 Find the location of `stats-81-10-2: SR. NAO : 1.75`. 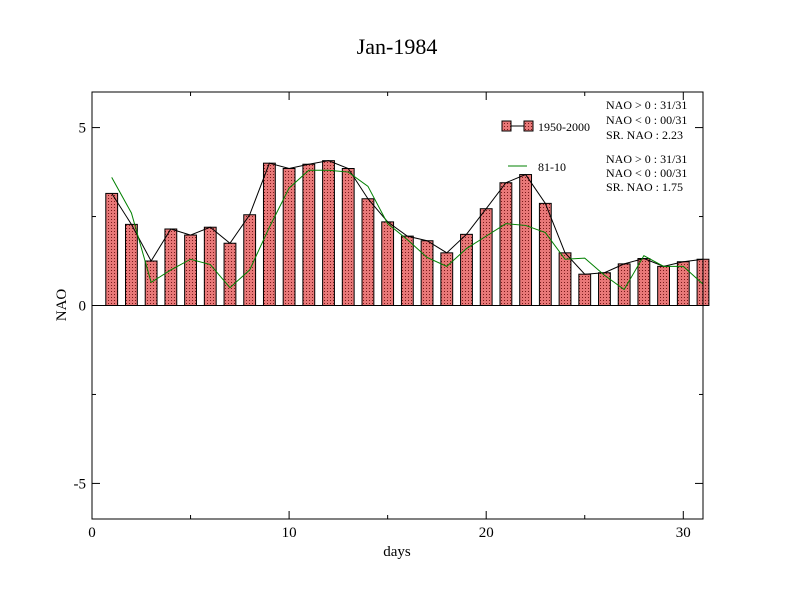

stats-81-10-2: SR. NAO : 1.75 is located at coordinates (644, 187).